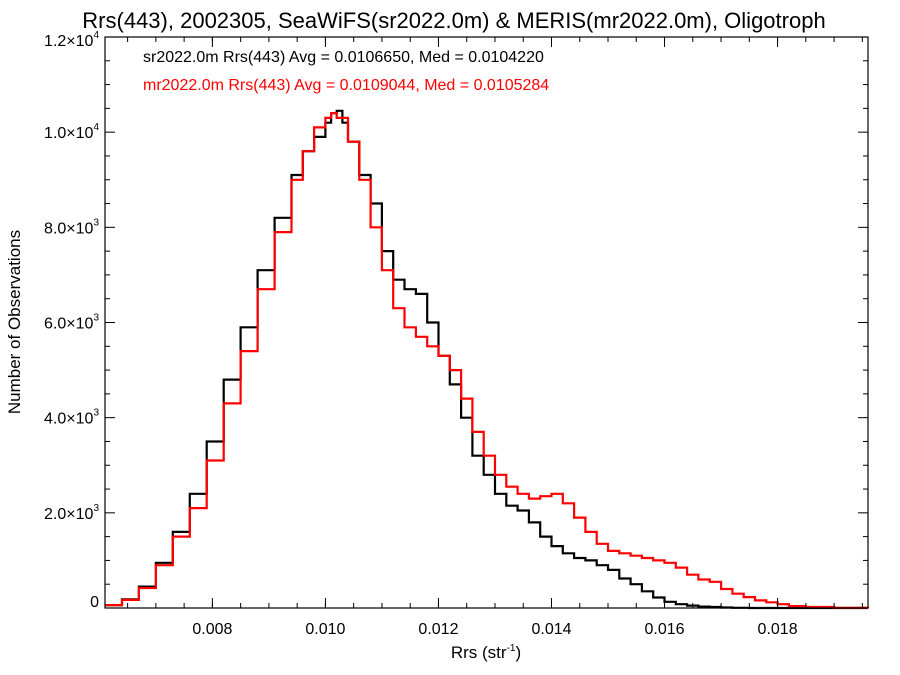  What do you see at coordinates (325, 629) in the screenshot?
I see `x-tick-label: 0.010` at bounding box center [325, 629].